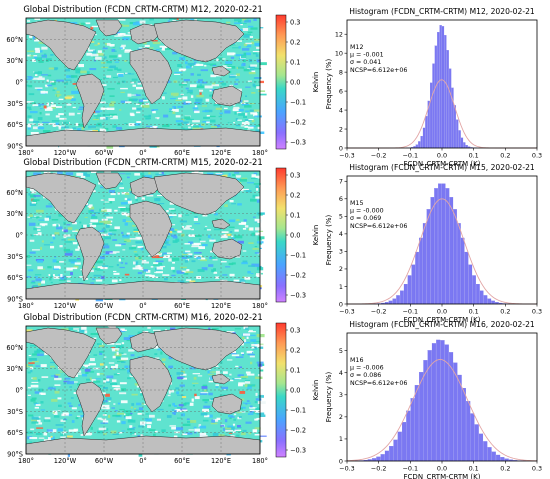  What do you see at coordinates (295, 370) in the screenshot?
I see `colorbar-tick-label: 0.1` at bounding box center [295, 370].